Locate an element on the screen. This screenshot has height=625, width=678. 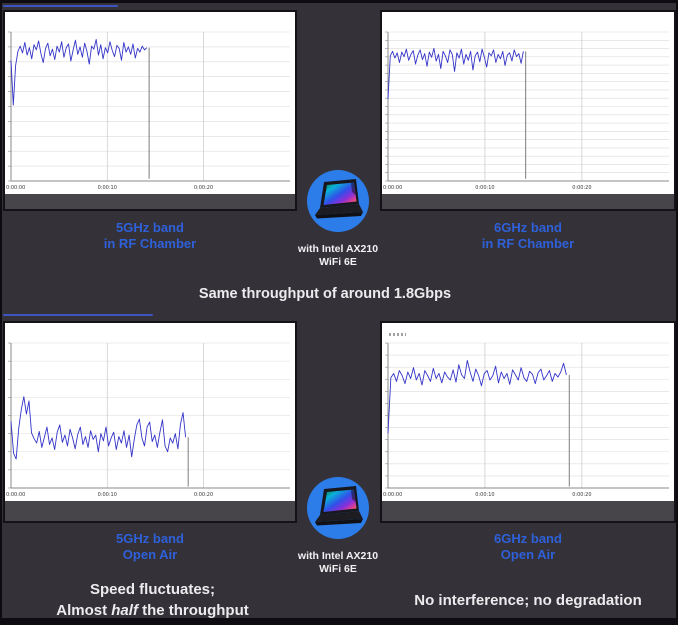
caption-6ghz-open-air: 6GHz band Open Air is located at coordinates (528, 547).